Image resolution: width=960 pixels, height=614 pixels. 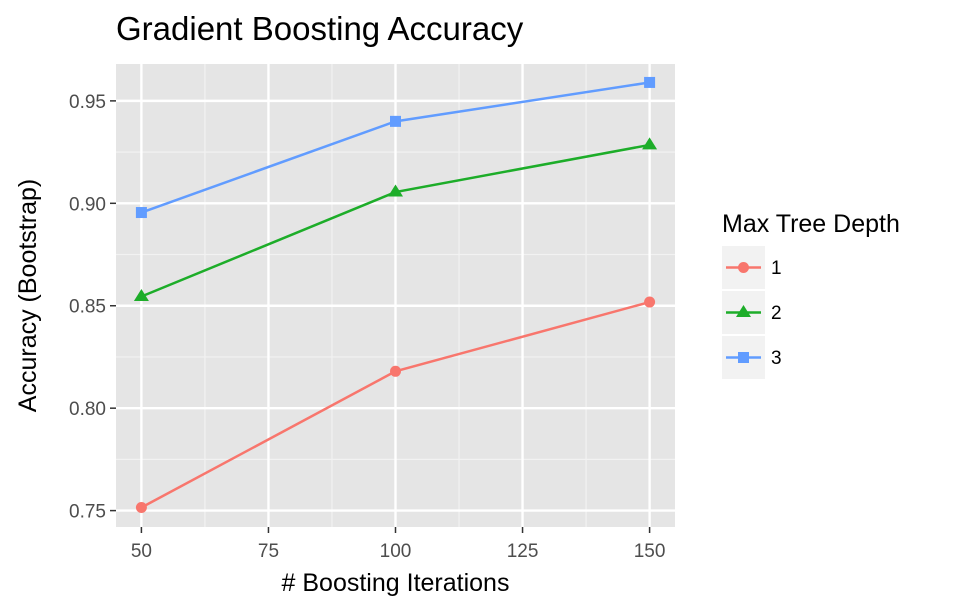 I want to click on x-axis: 50 75 100 125 150, so click(x=398, y=544).